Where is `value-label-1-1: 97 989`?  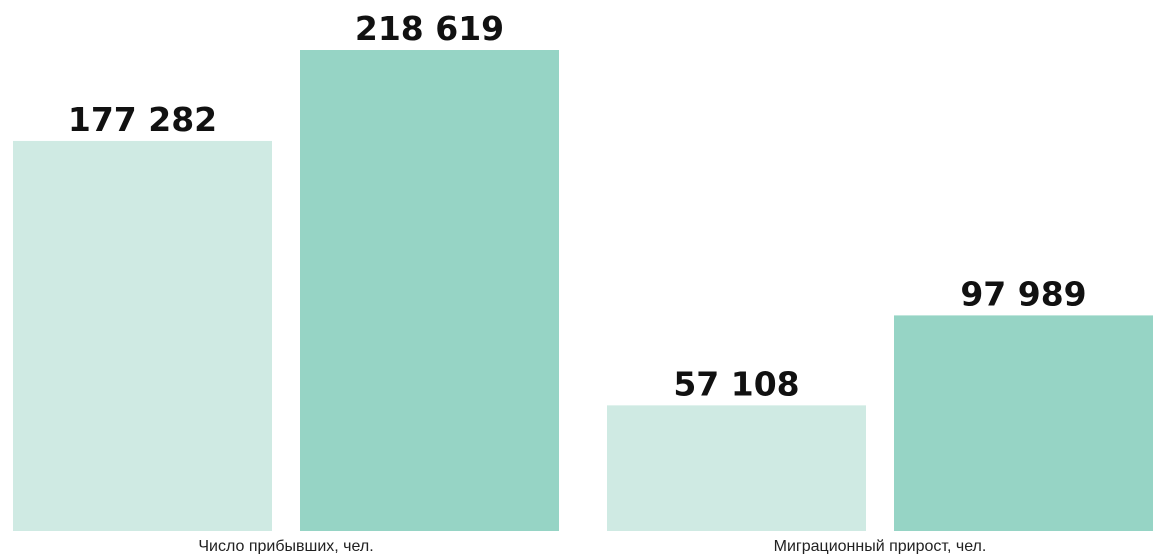
value-label-1-1: 97 989 is located at coordinates (1023, 293).